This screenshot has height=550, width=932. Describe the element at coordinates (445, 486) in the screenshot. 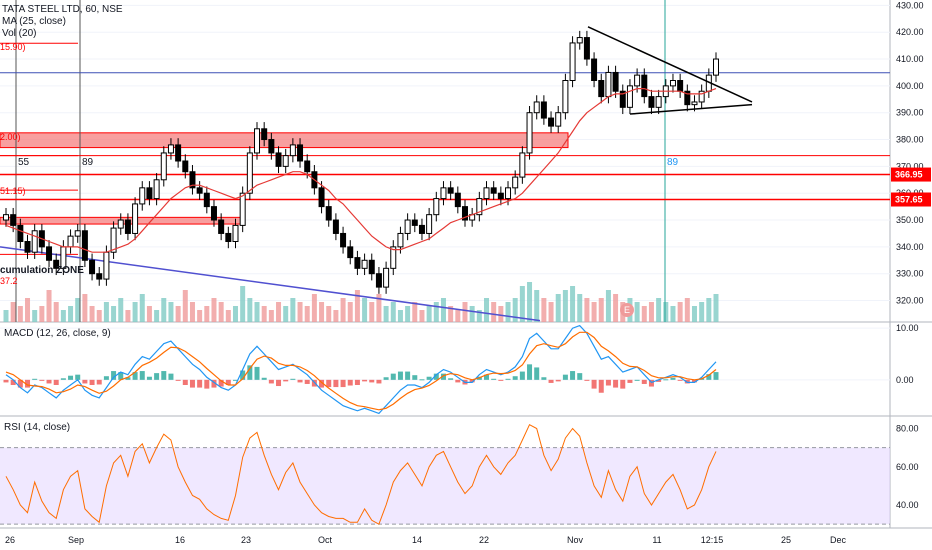

I see `rsi-band` at that location.